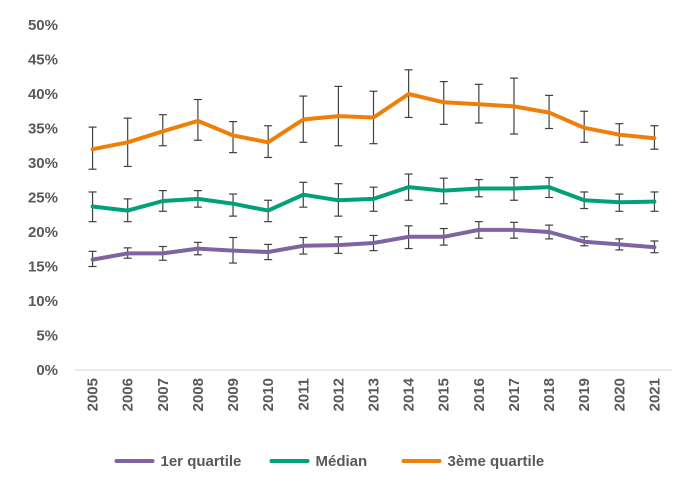 This screenshot has height=496, width=700. Describe the element at coordinates (198, 394) in the screenshot. I see `x-tick-label: 2008` at that location.